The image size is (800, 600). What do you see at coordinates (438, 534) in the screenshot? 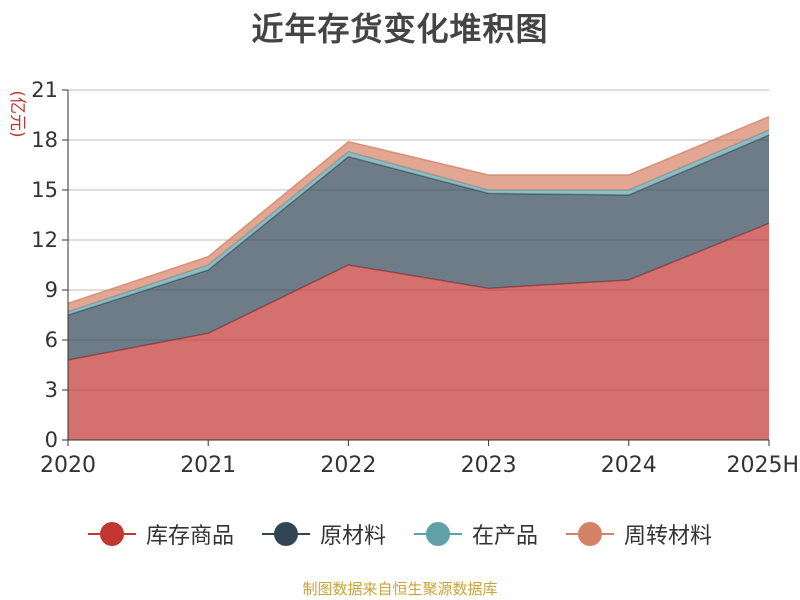
I see `legend-swatch-work-in-progress` at bounding box center [438, 534].